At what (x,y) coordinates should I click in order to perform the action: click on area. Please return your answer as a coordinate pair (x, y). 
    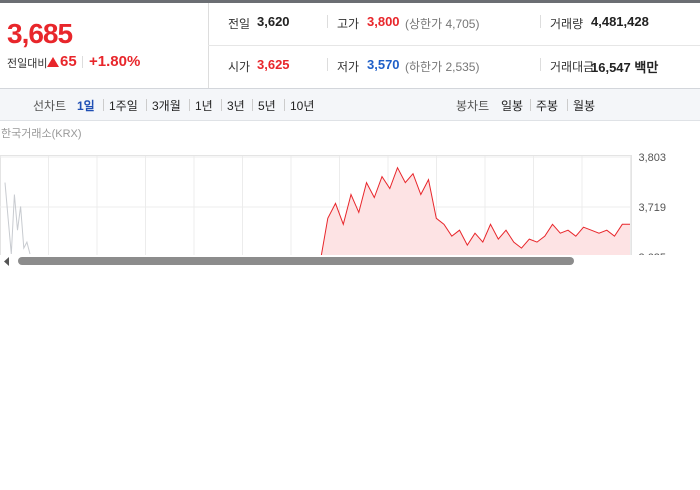
    Looking at the image, I should click on (475, 212).